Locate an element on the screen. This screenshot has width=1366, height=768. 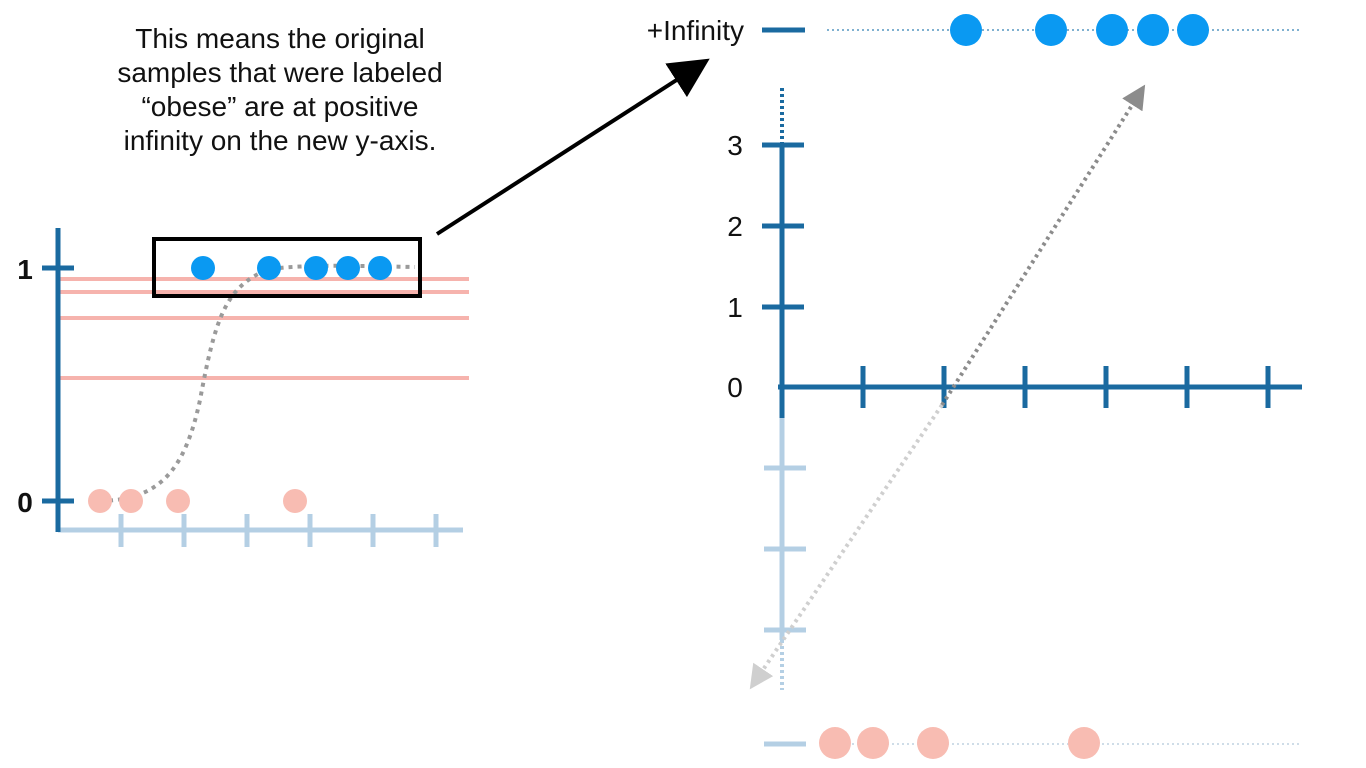
y-tick-label-2: 2 is located at coordinates (735, 226).